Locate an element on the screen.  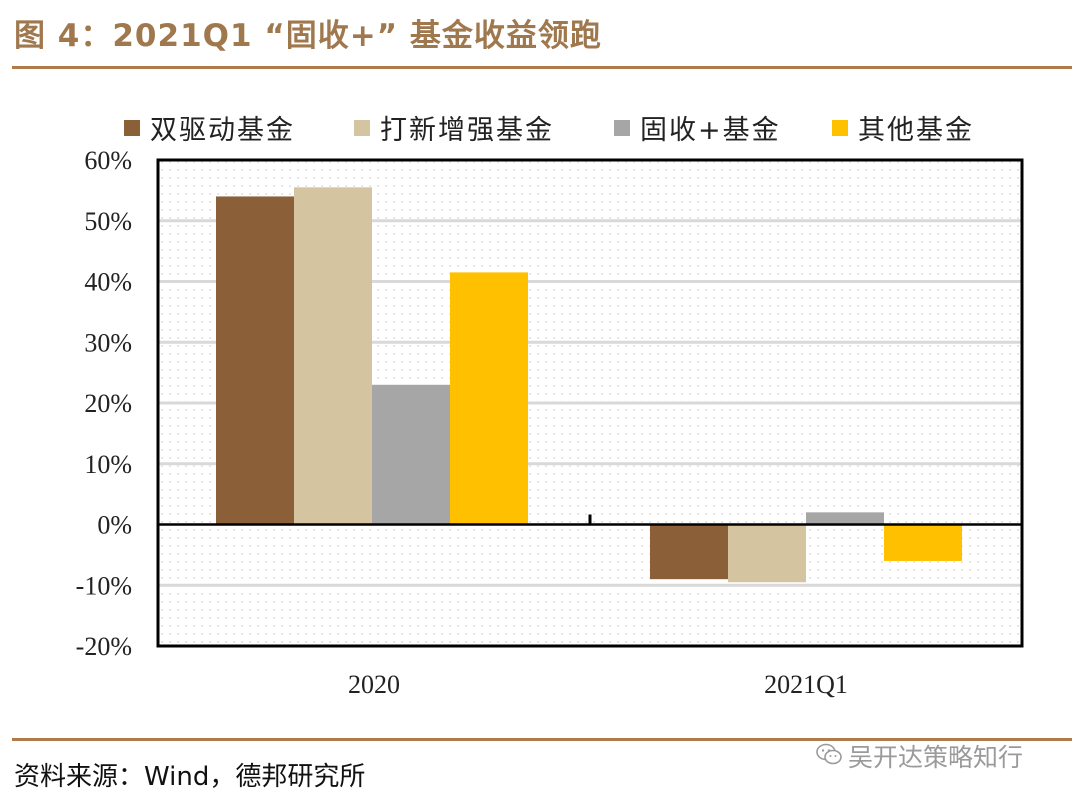
watermark-text: 吴开达策略知行 is located at coordinates (936, 757).